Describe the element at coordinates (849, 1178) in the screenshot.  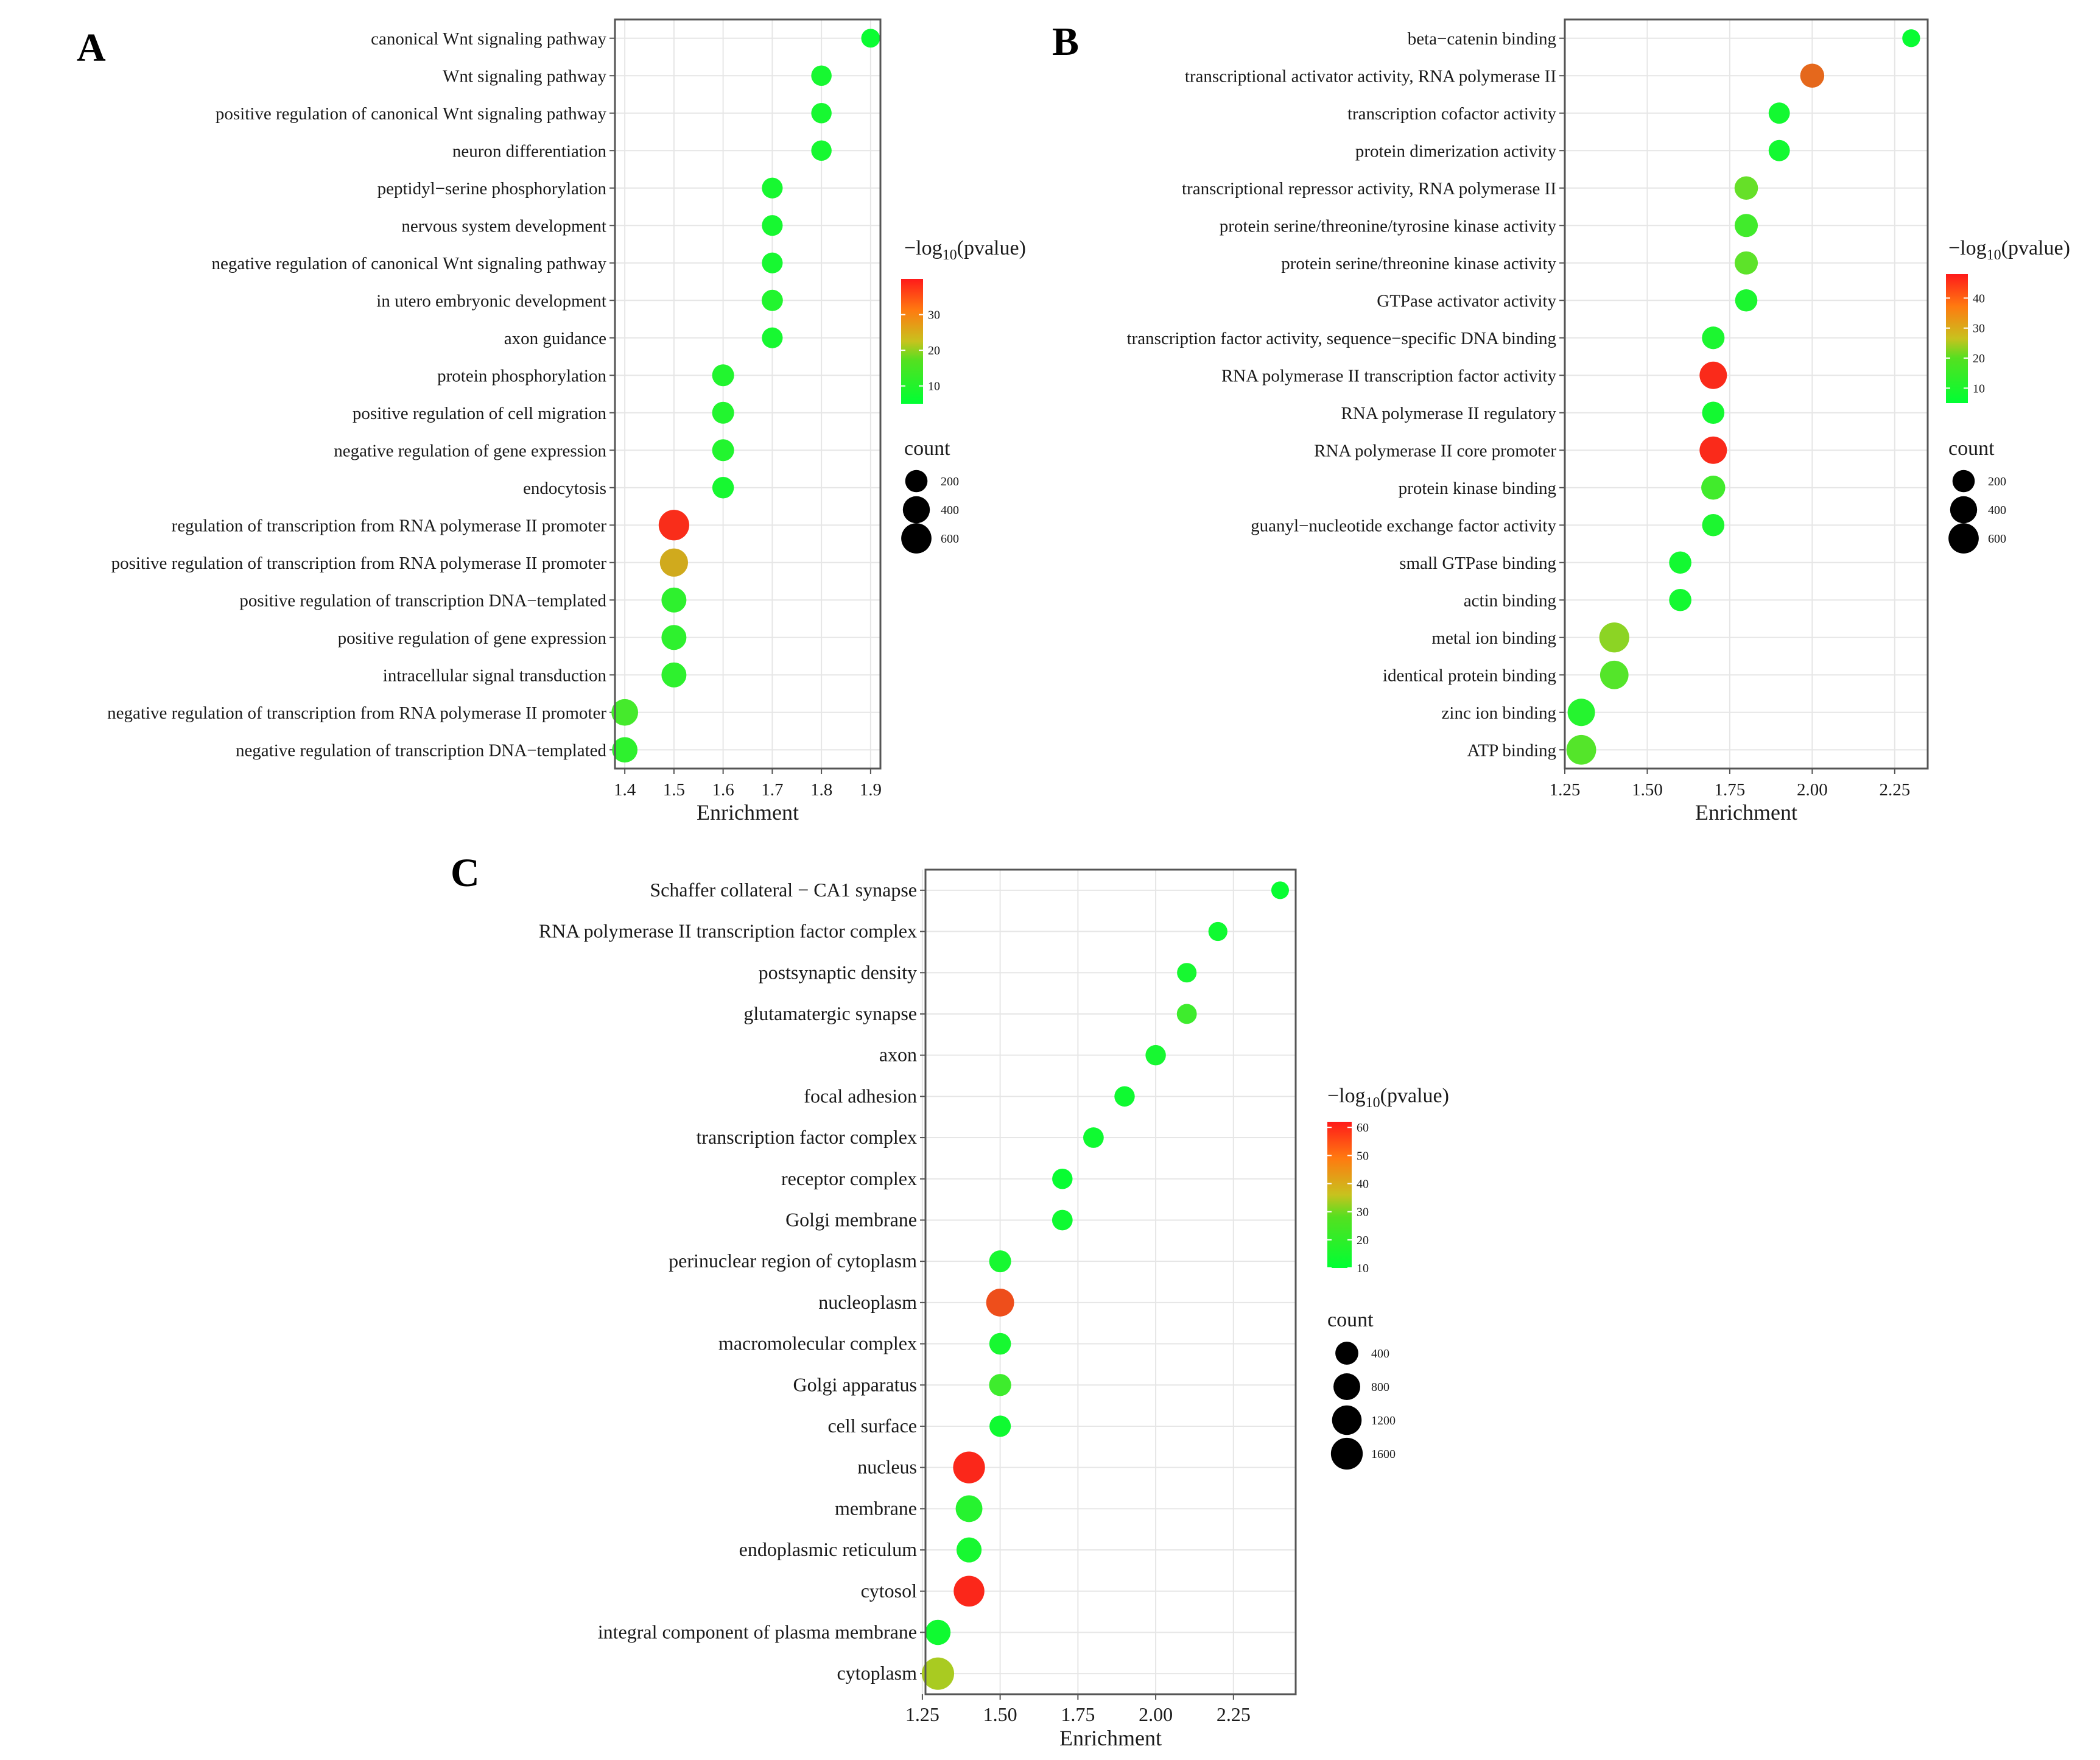
I see `term-label: receptor complex` at that location.